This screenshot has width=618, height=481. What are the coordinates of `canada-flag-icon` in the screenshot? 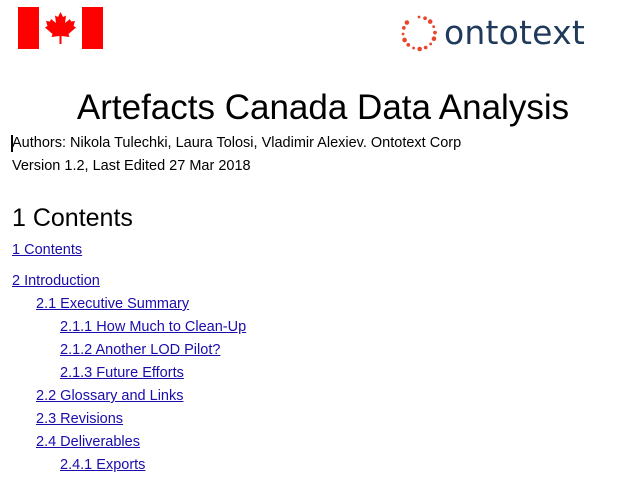 It's located at (60, 28).